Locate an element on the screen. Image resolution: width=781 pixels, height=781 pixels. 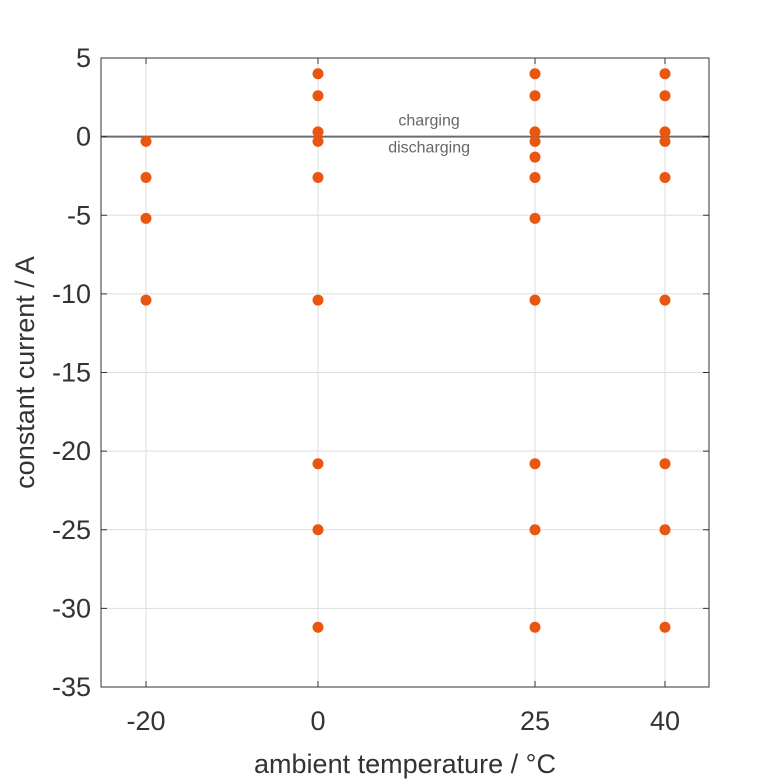
y-tick-label: -30 is located at coordinates (71, 608).